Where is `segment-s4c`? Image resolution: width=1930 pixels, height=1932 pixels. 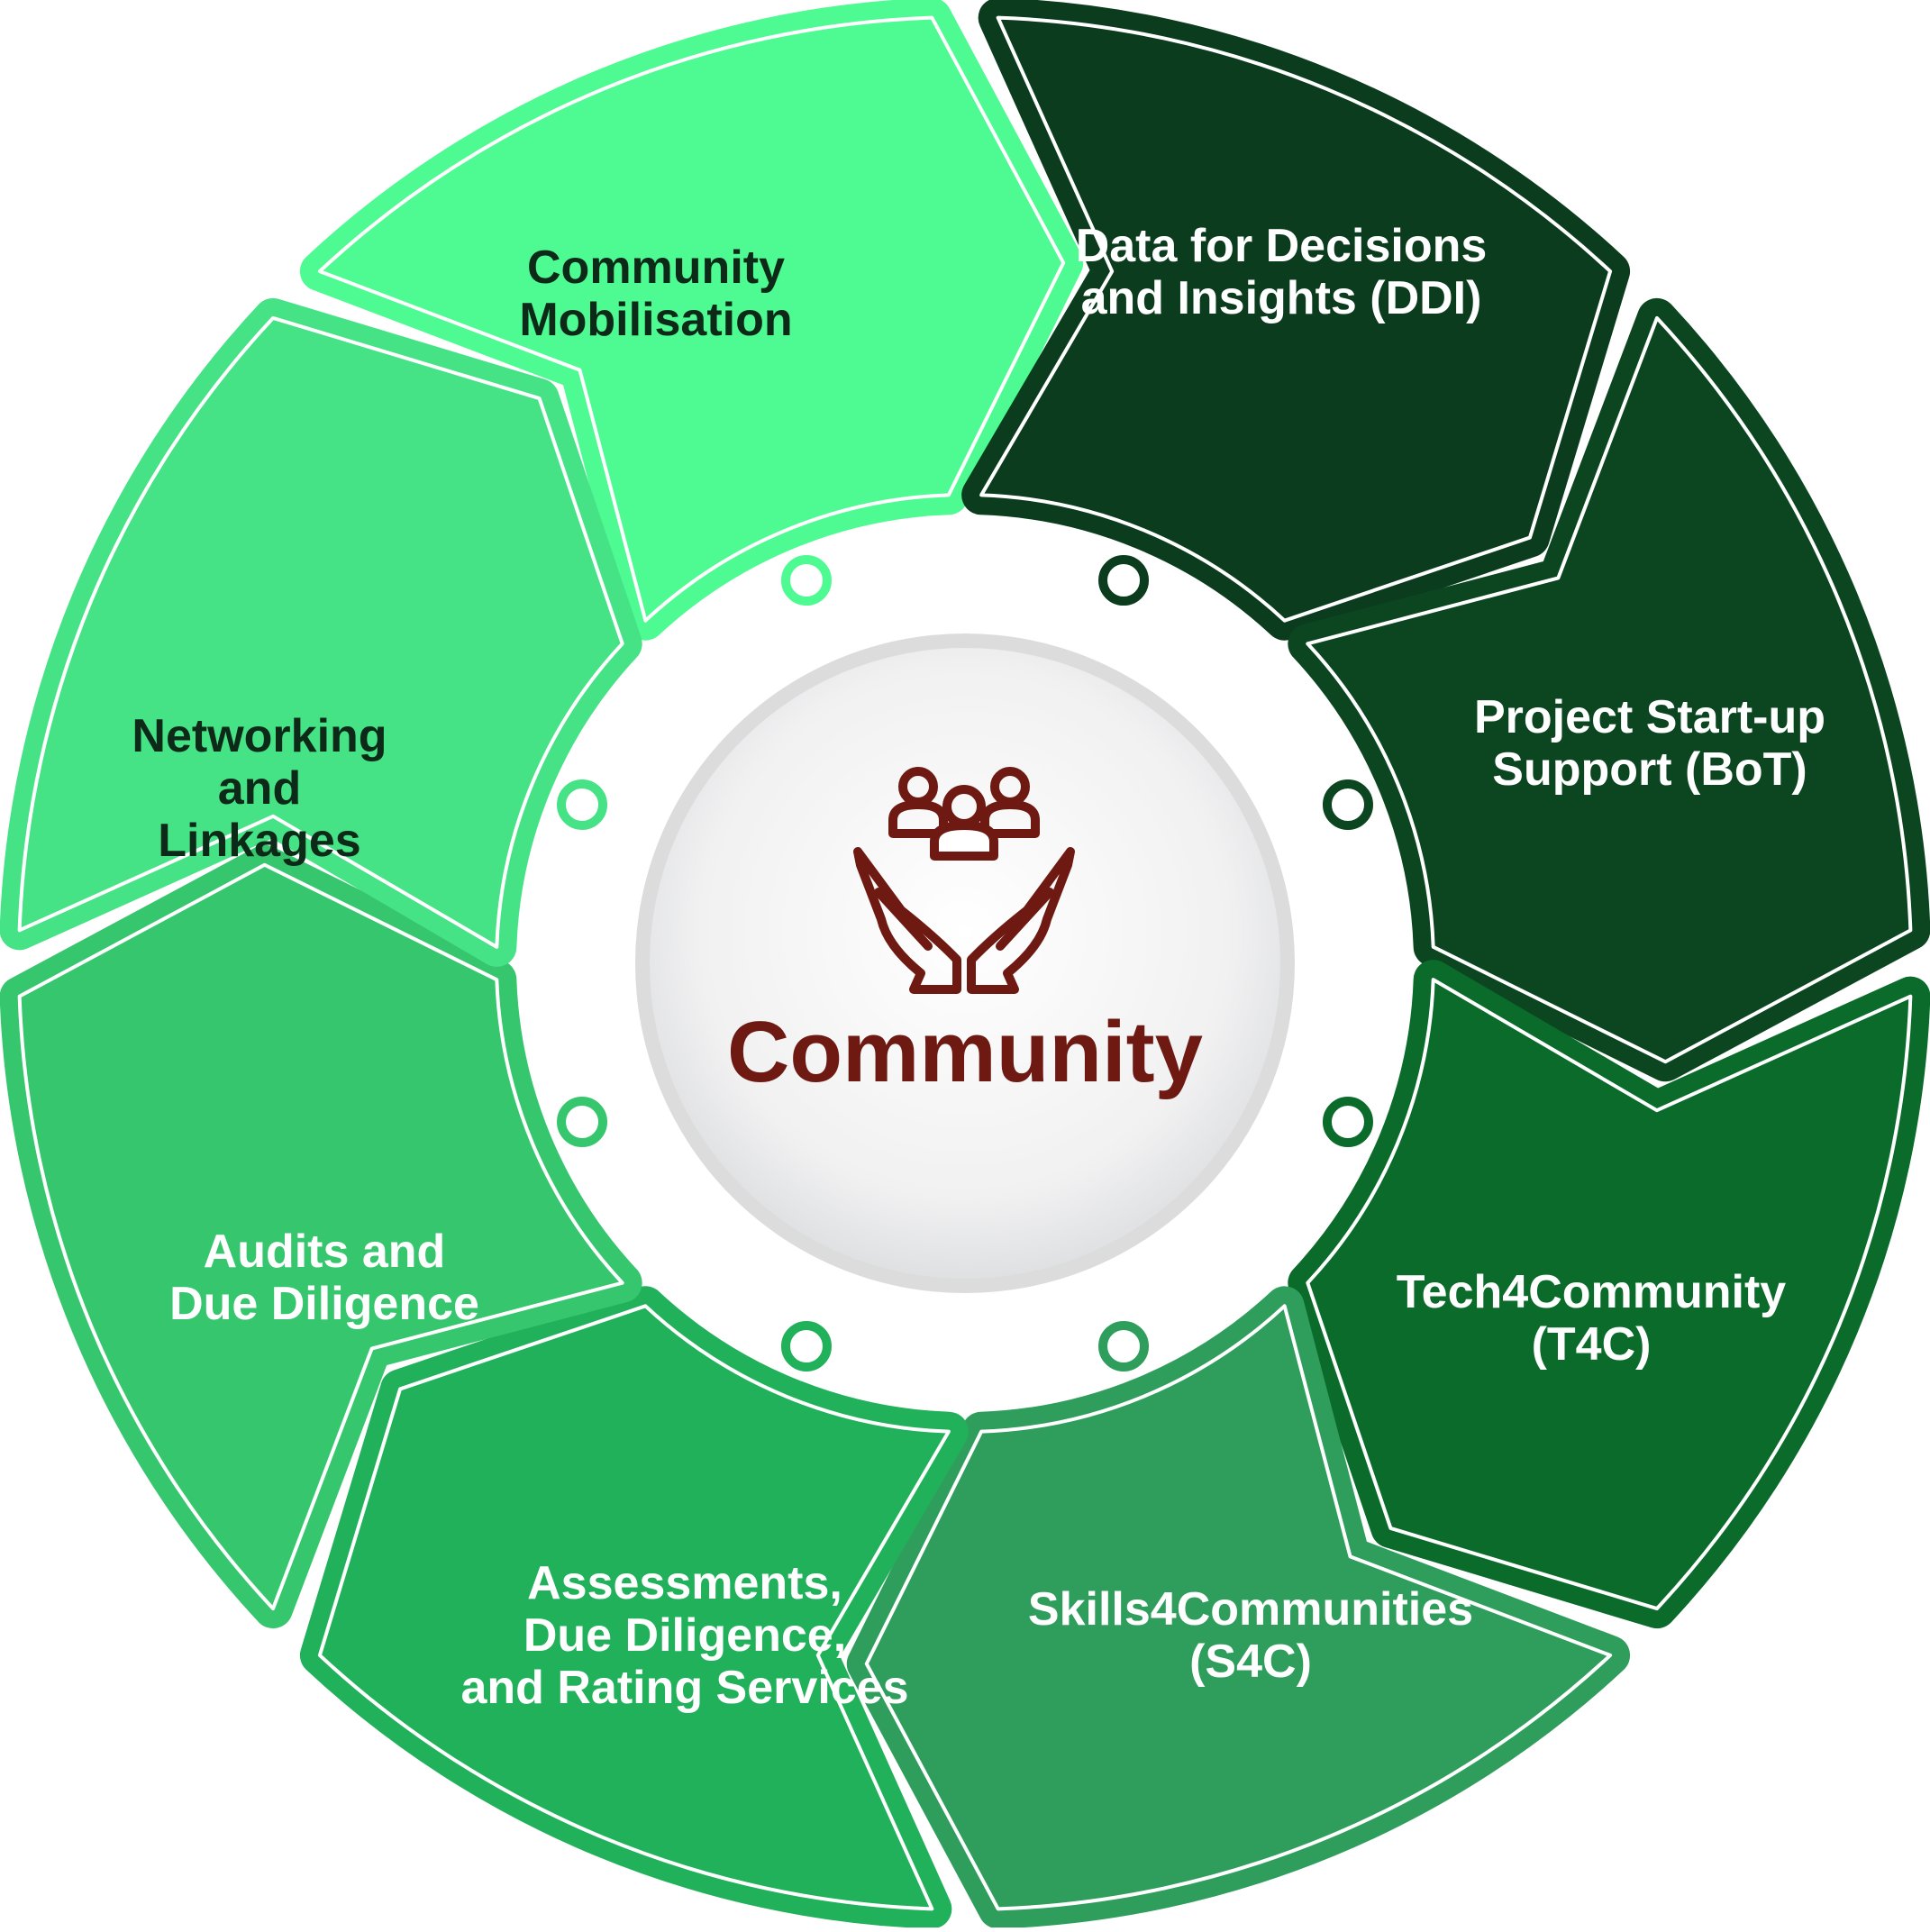 segment-s4c is located at coordinates (1238, 1607).